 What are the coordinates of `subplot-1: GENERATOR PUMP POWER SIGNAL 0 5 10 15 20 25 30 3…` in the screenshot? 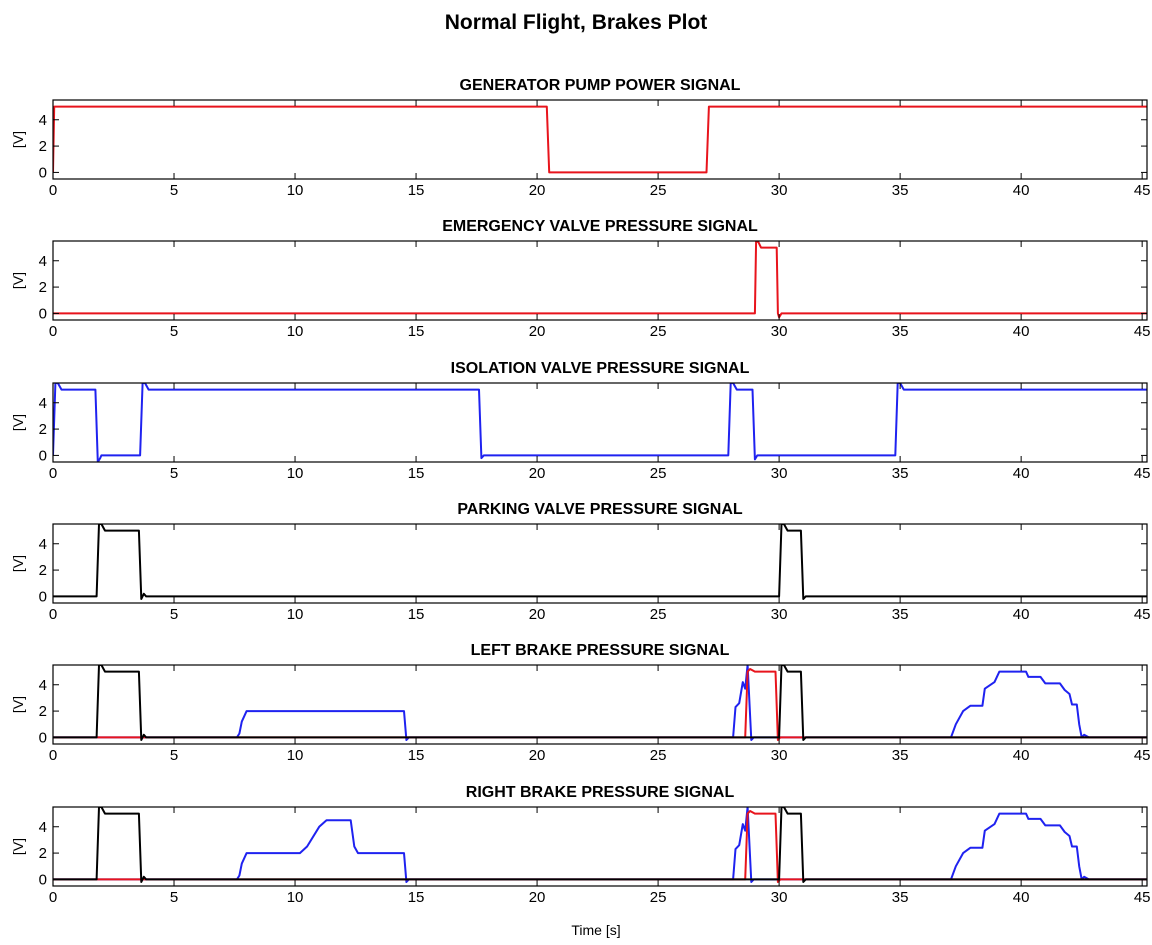 It's located at (580, 138).